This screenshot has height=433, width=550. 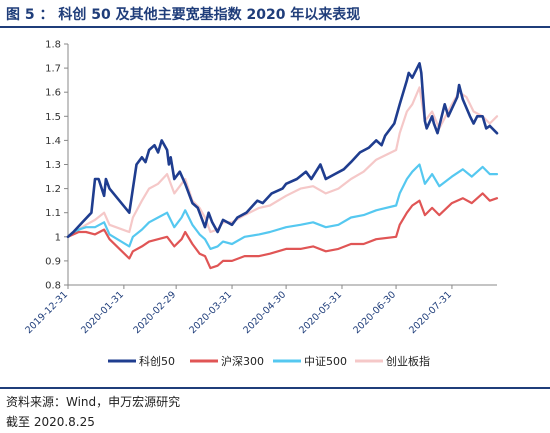 What do you see at coordinates (53, 117) in the screenshot?
I see `y-tick-label: 1.5` at bounding box center [53, 117].